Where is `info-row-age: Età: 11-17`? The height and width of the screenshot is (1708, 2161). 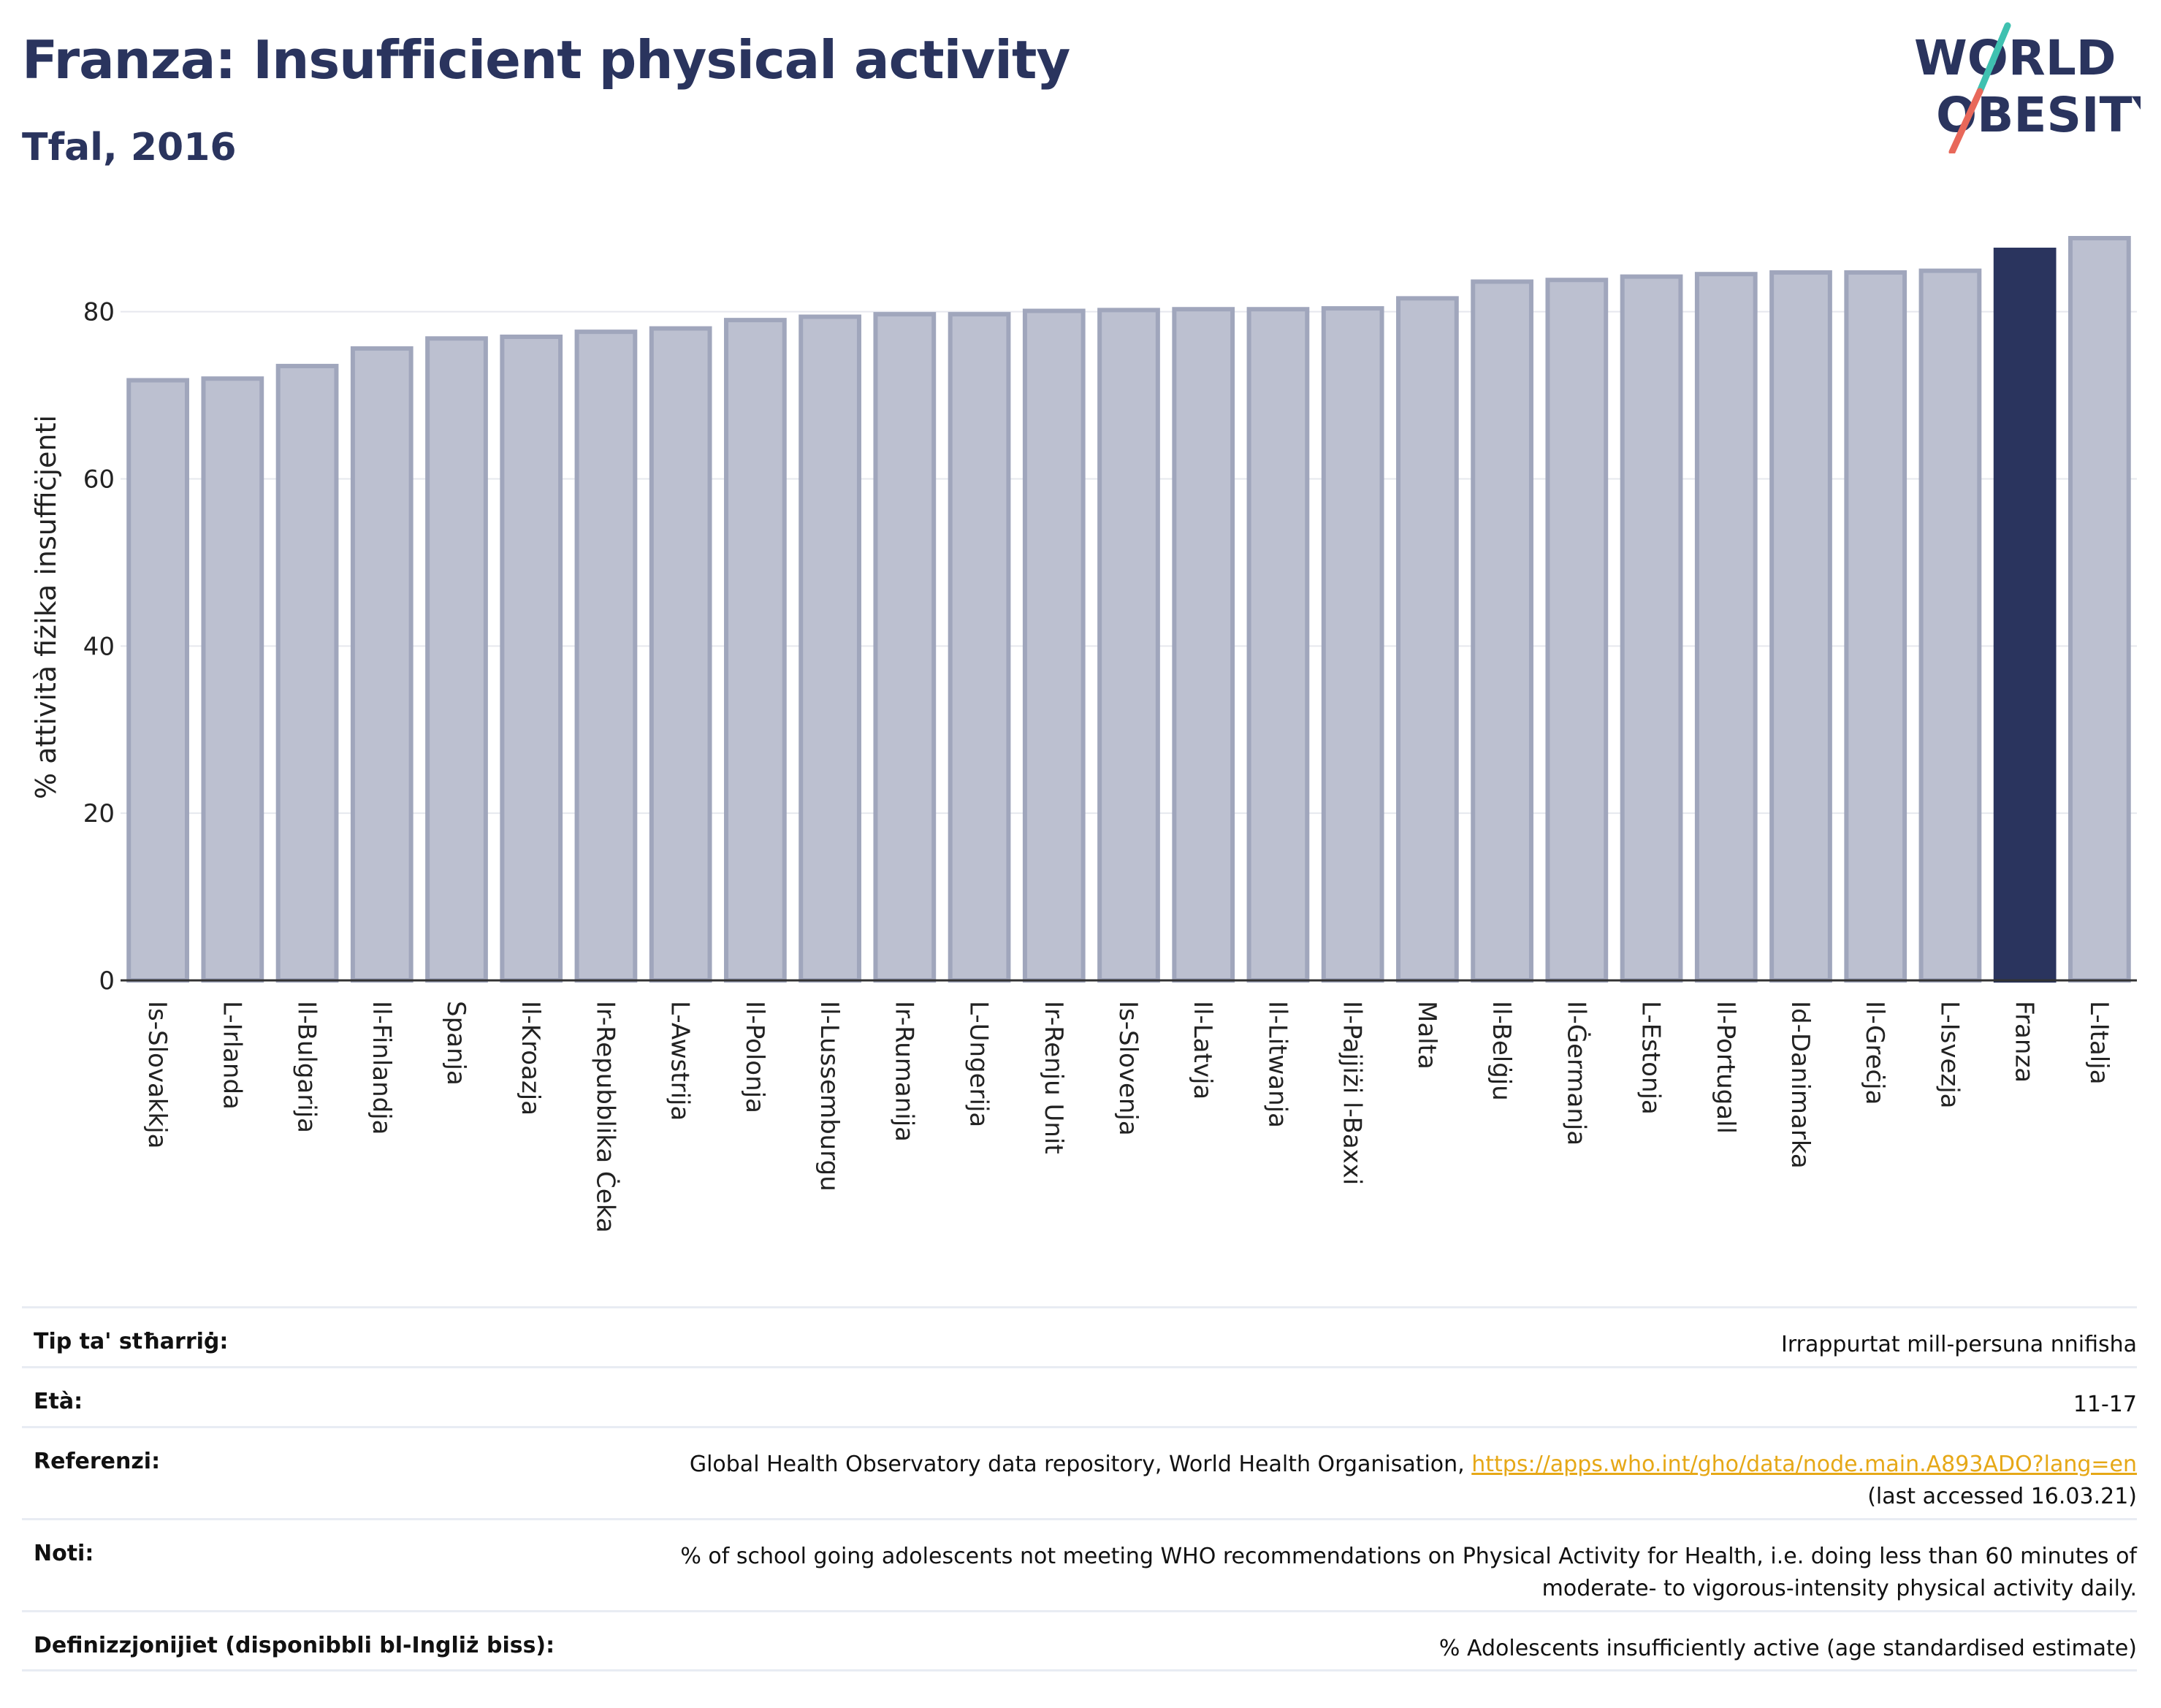 info-row-age: Età: 11-17 is located at coordinates (1079, 1396).